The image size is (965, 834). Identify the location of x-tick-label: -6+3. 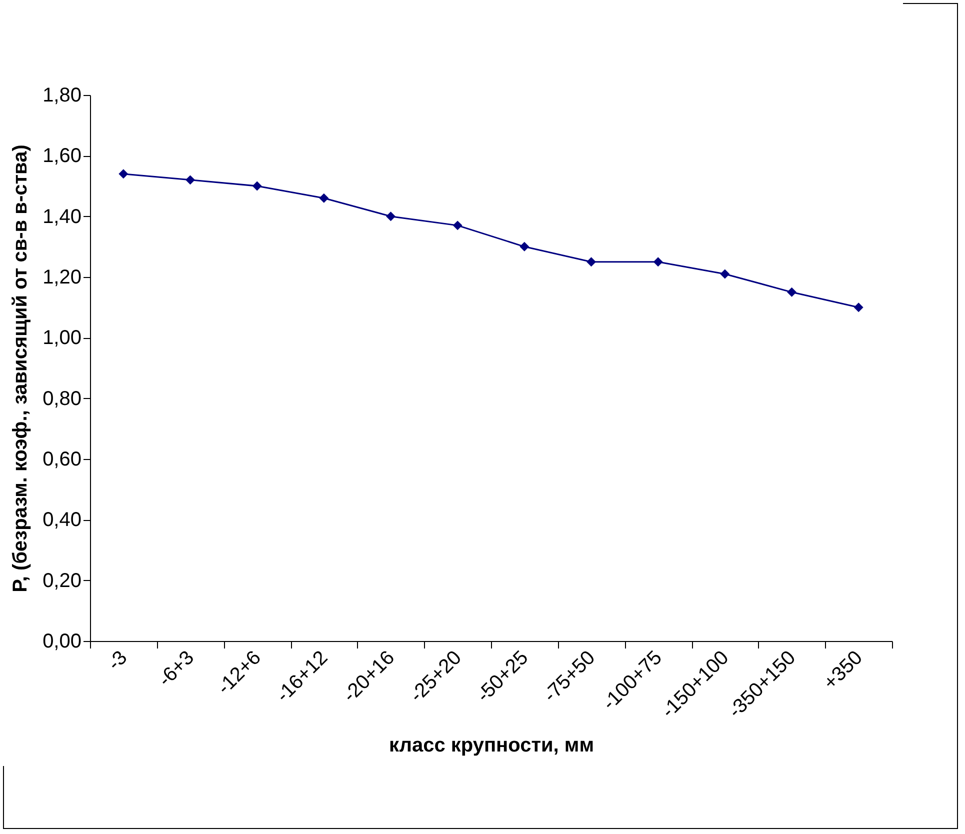
(176, 668).